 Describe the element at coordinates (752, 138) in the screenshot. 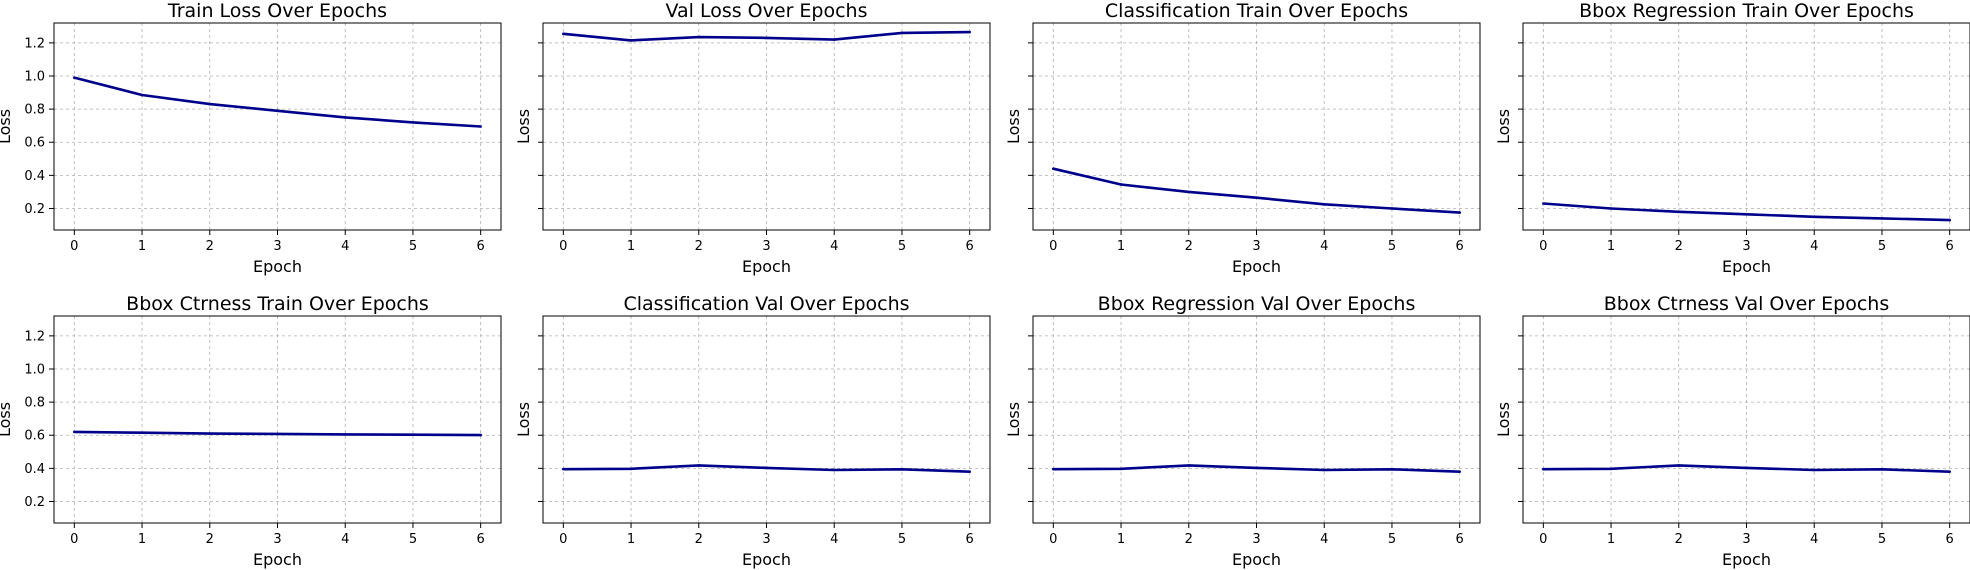

I see `subplot-2: 0 1 2 3 4 5 6 Val Loss Over Epochs Epoch Loss` at that location.